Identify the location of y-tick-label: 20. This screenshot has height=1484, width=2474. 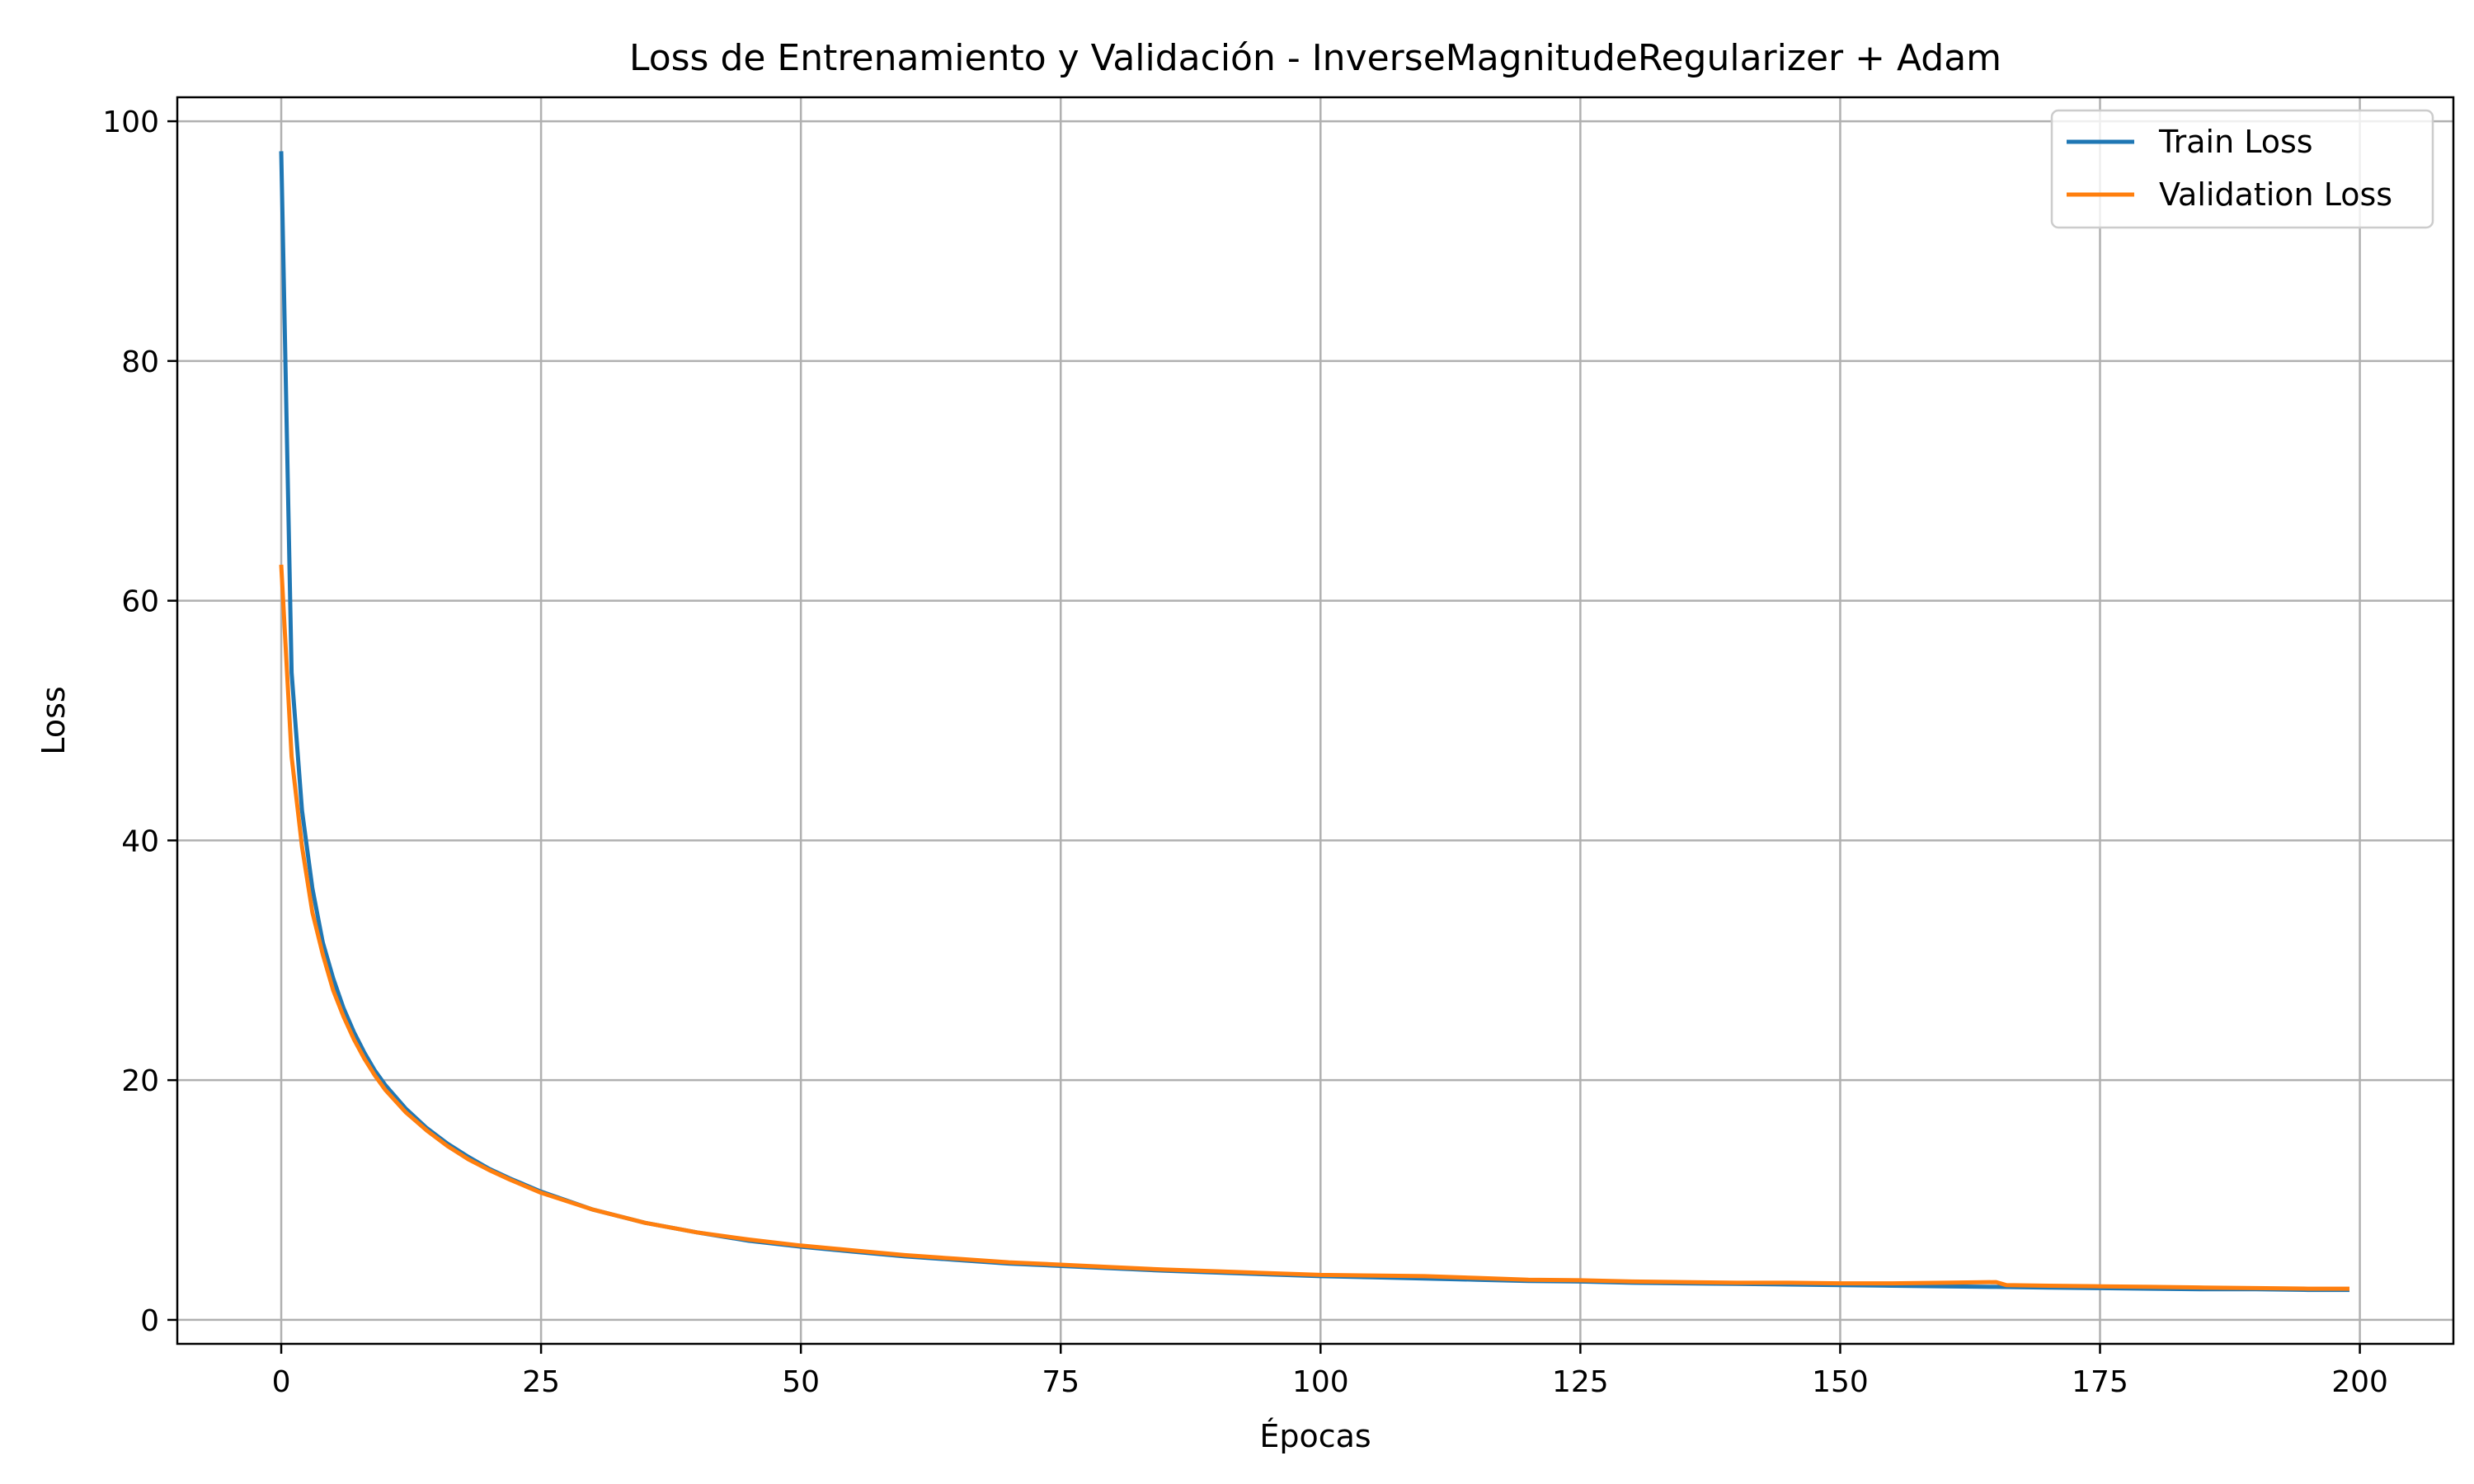
(140, 1081).